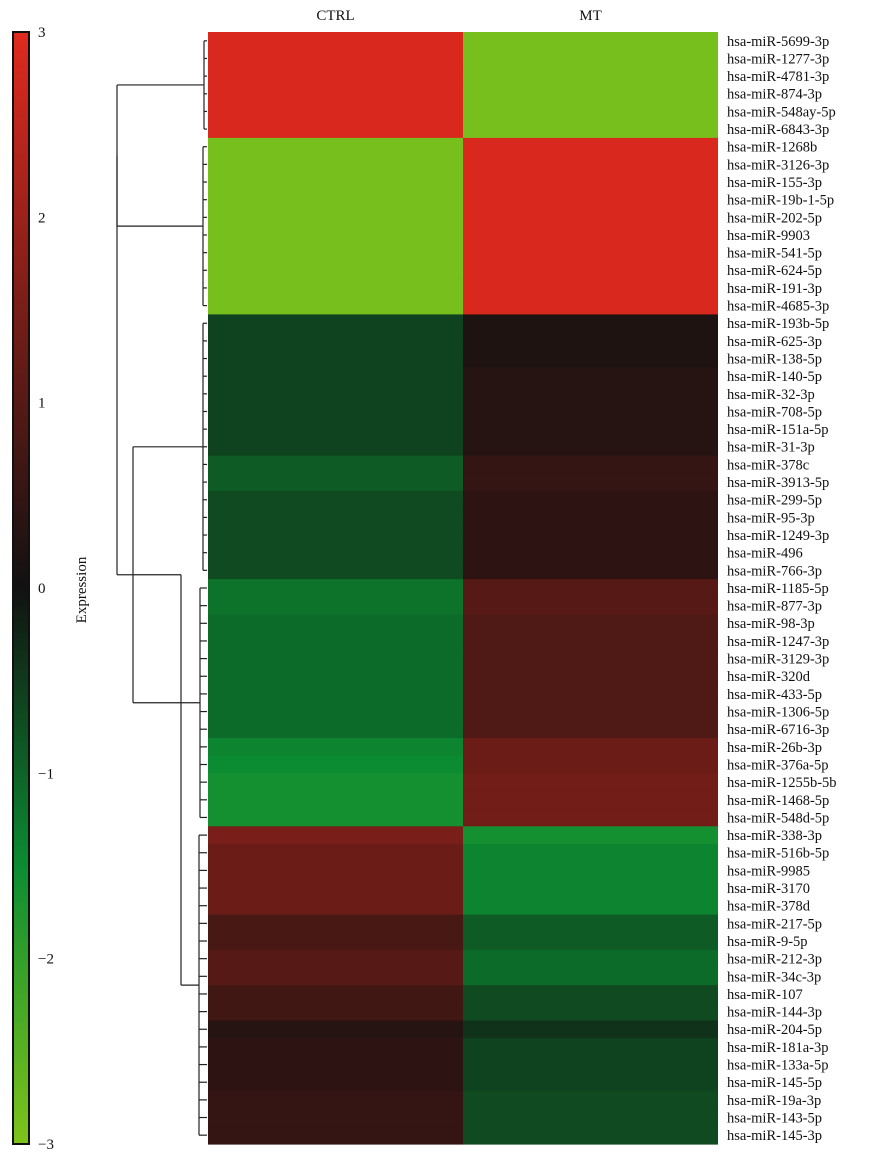 Image resolution: width=869 pixels, height=1160 pixels. I want to click on row-label: hsa-miR-144-3p, so click(774, 1013).